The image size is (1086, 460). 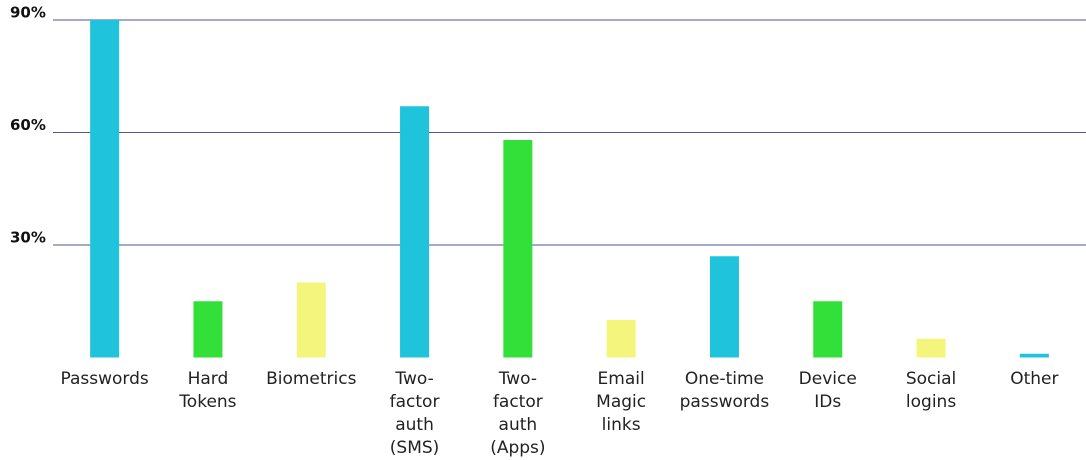 I want to click on x-tick-label: Passwords, so click(x=104, y=379).